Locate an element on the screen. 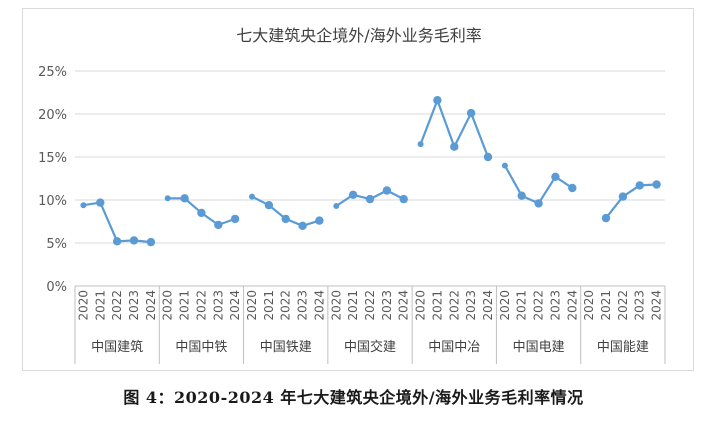  group-label: 中国中铁 is located at coordinates (201, 347).